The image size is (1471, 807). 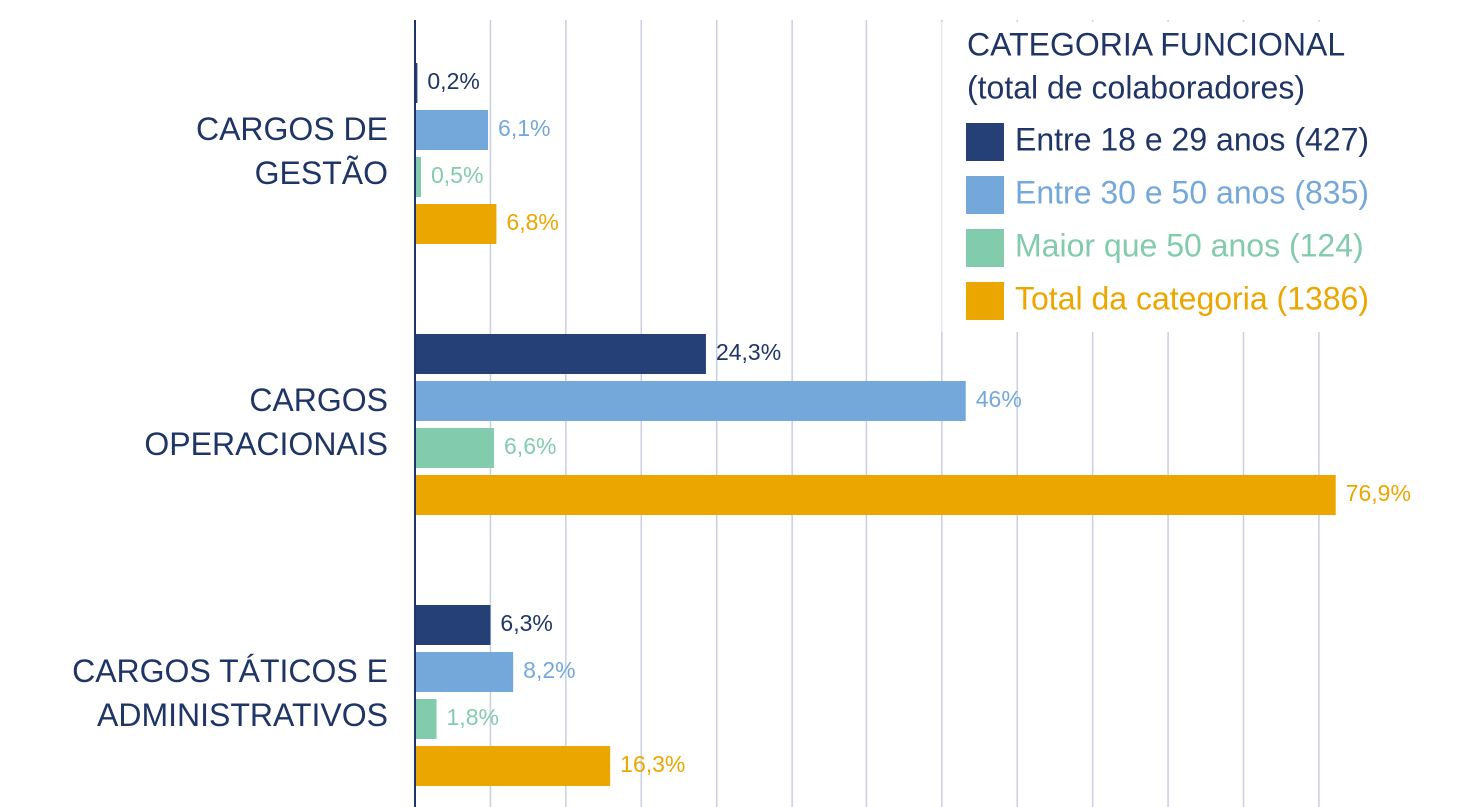 What do you see at coordinates (292, 129) in the screenshot?
I see `category-label: CARGOS DE` at bounding box center [292, 129].